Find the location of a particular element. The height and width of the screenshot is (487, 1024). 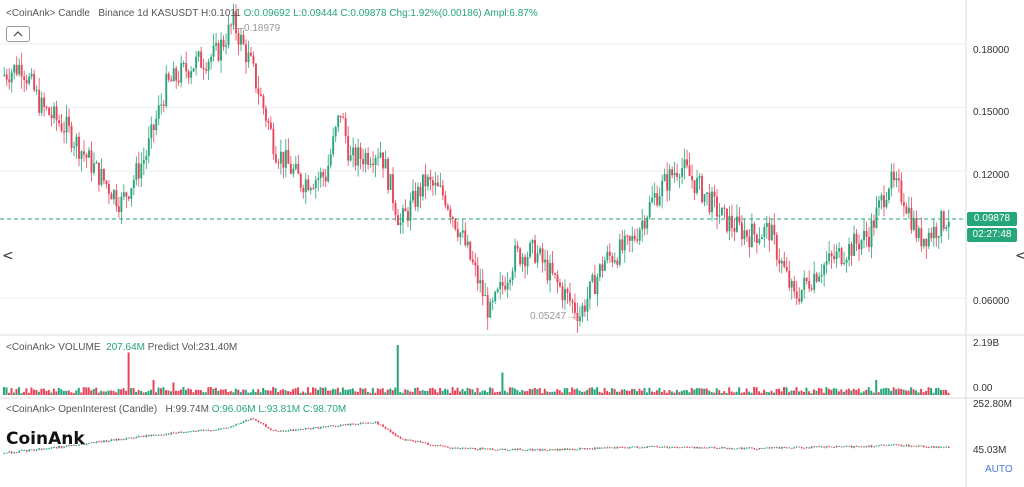

header-high: H:0.1011 is located at coordinates (220, 13).